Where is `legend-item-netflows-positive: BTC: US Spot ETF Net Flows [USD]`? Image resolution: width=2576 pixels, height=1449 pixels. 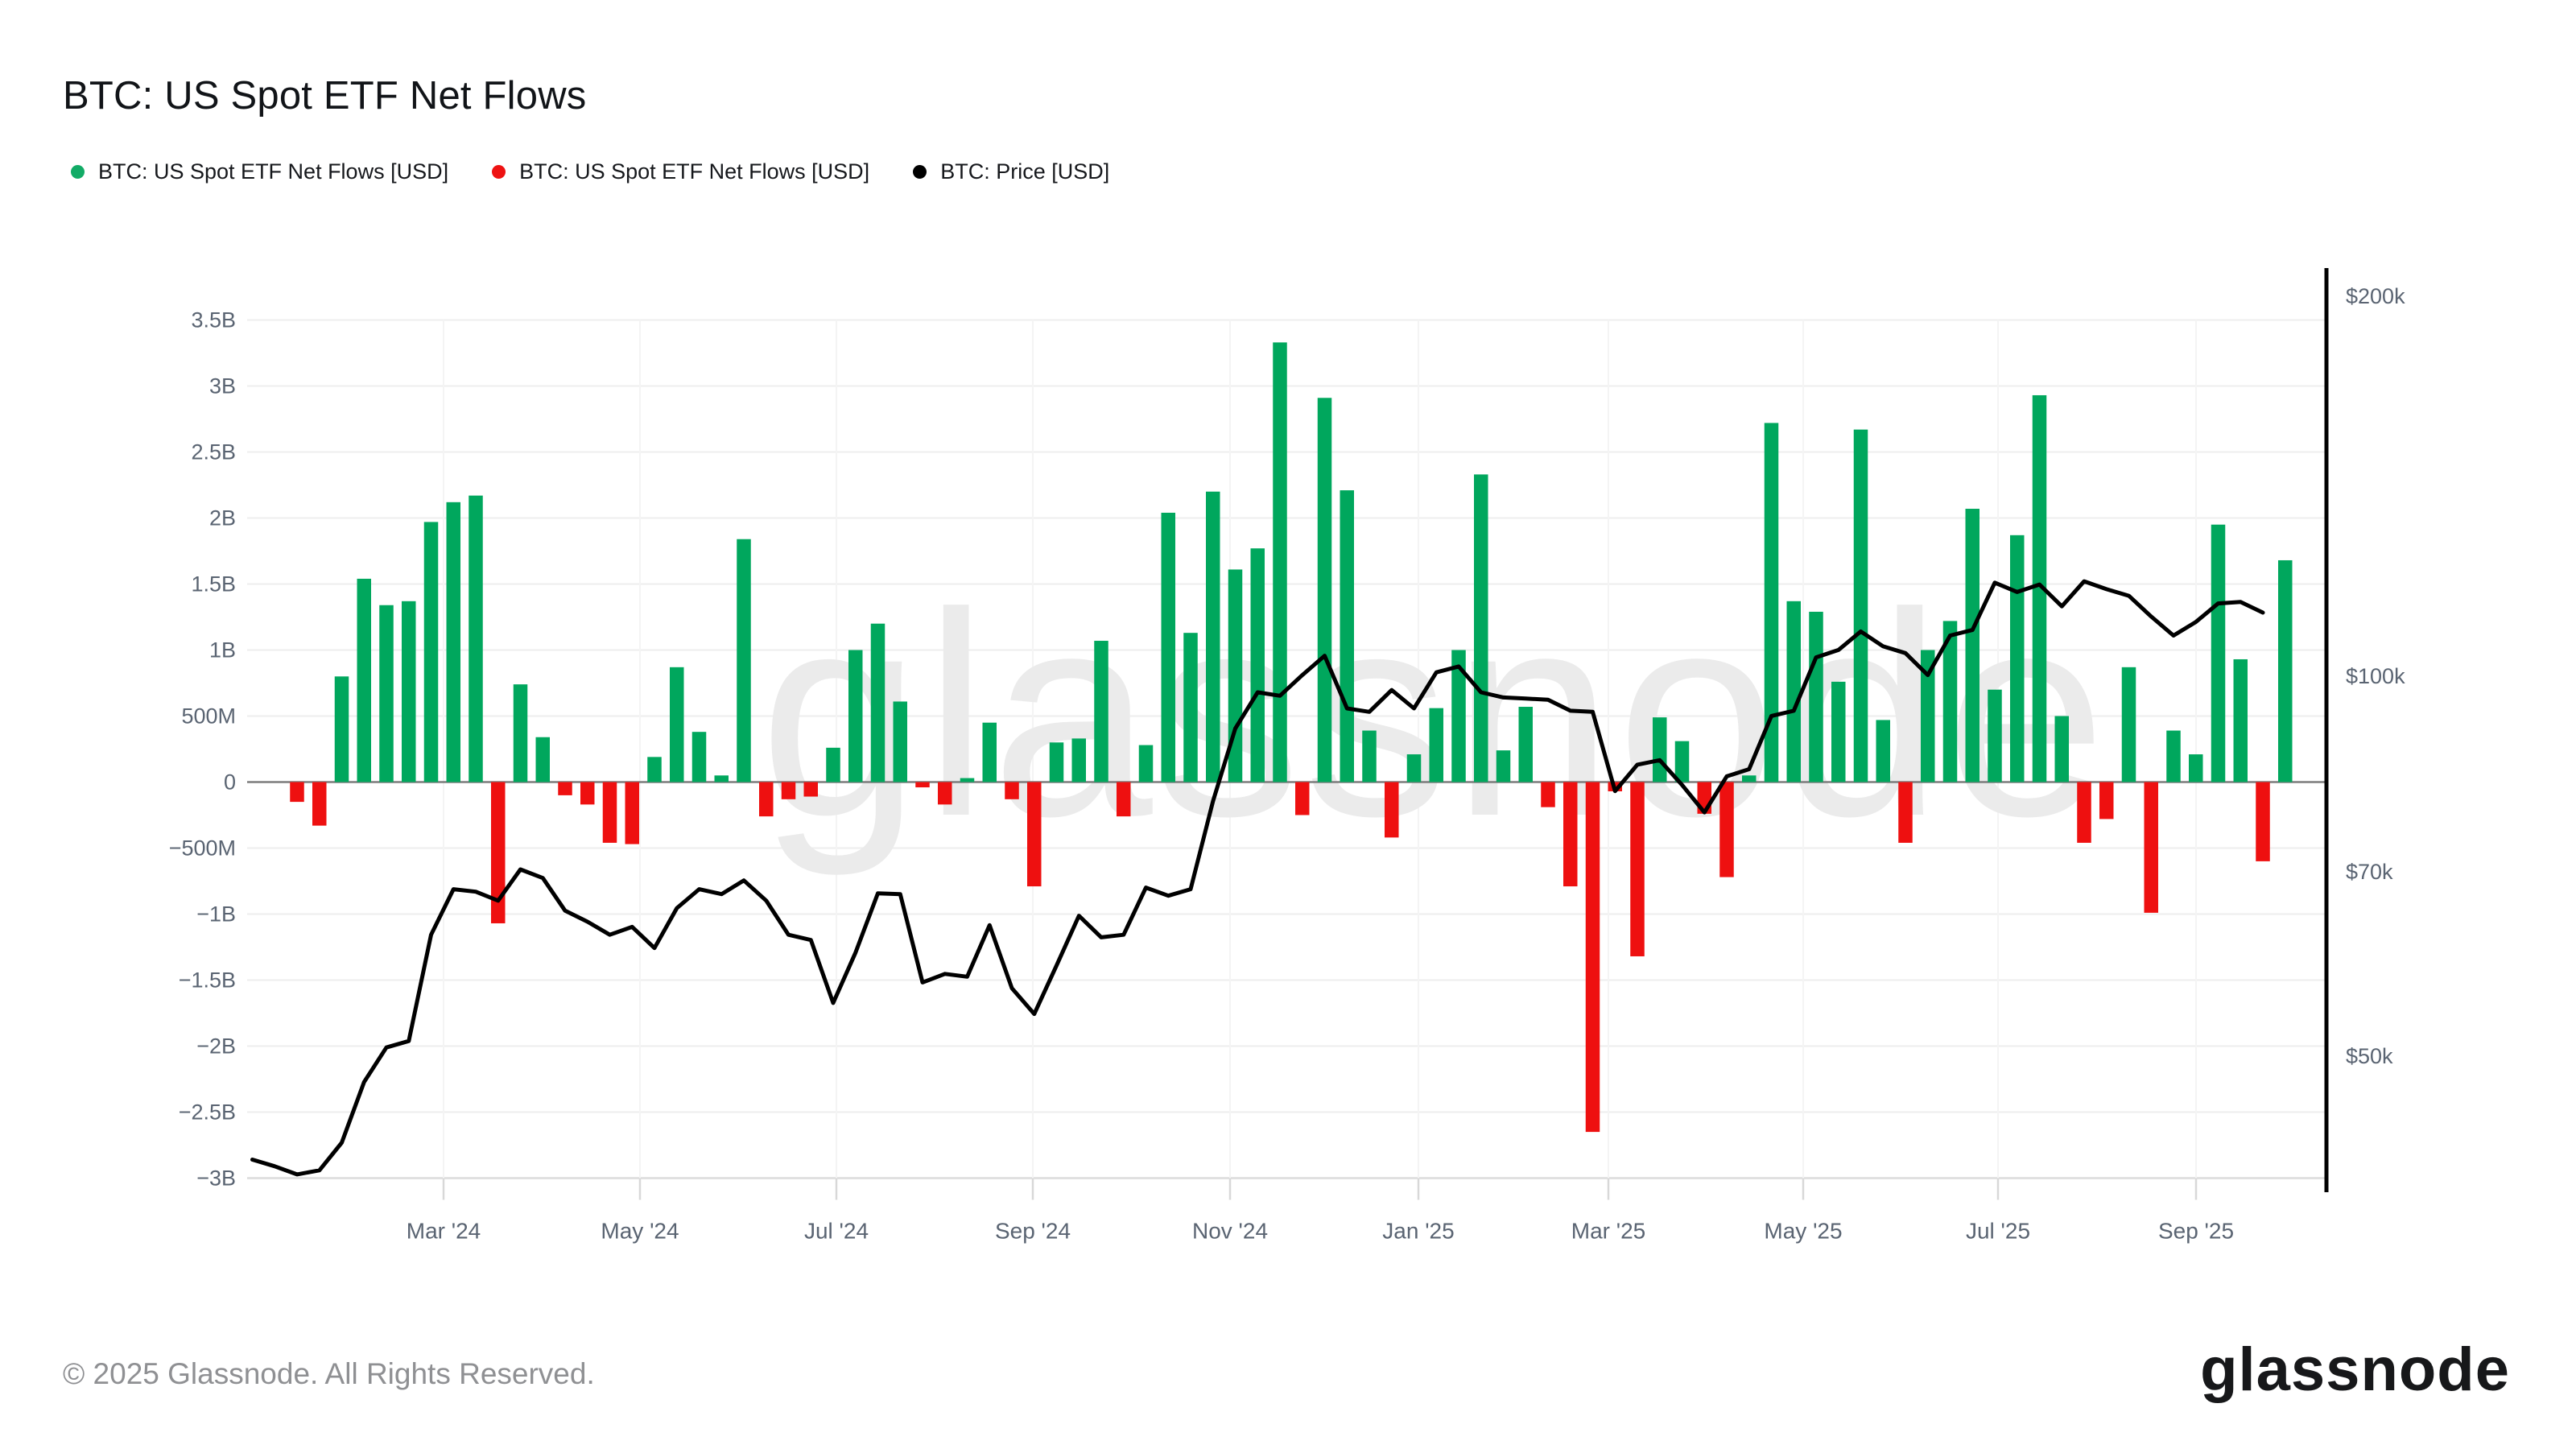 legend-item-netflows-positive: BTC: US Spot ETF Net Flows [USD] is located at coordinates (259, 171).